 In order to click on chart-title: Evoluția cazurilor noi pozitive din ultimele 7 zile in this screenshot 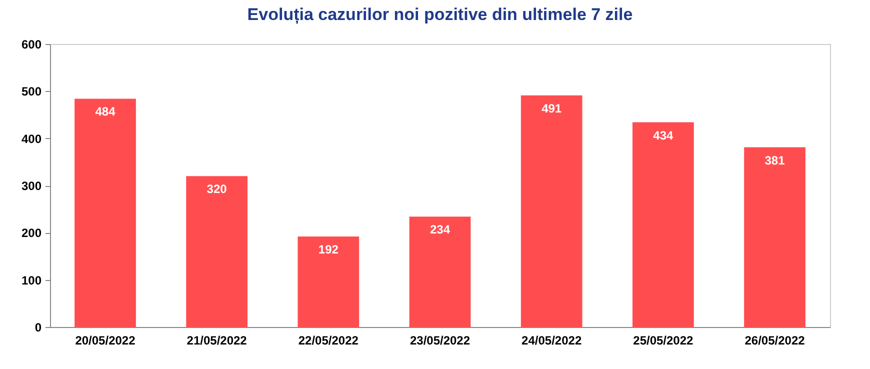, I will do `click(440, 14)`.